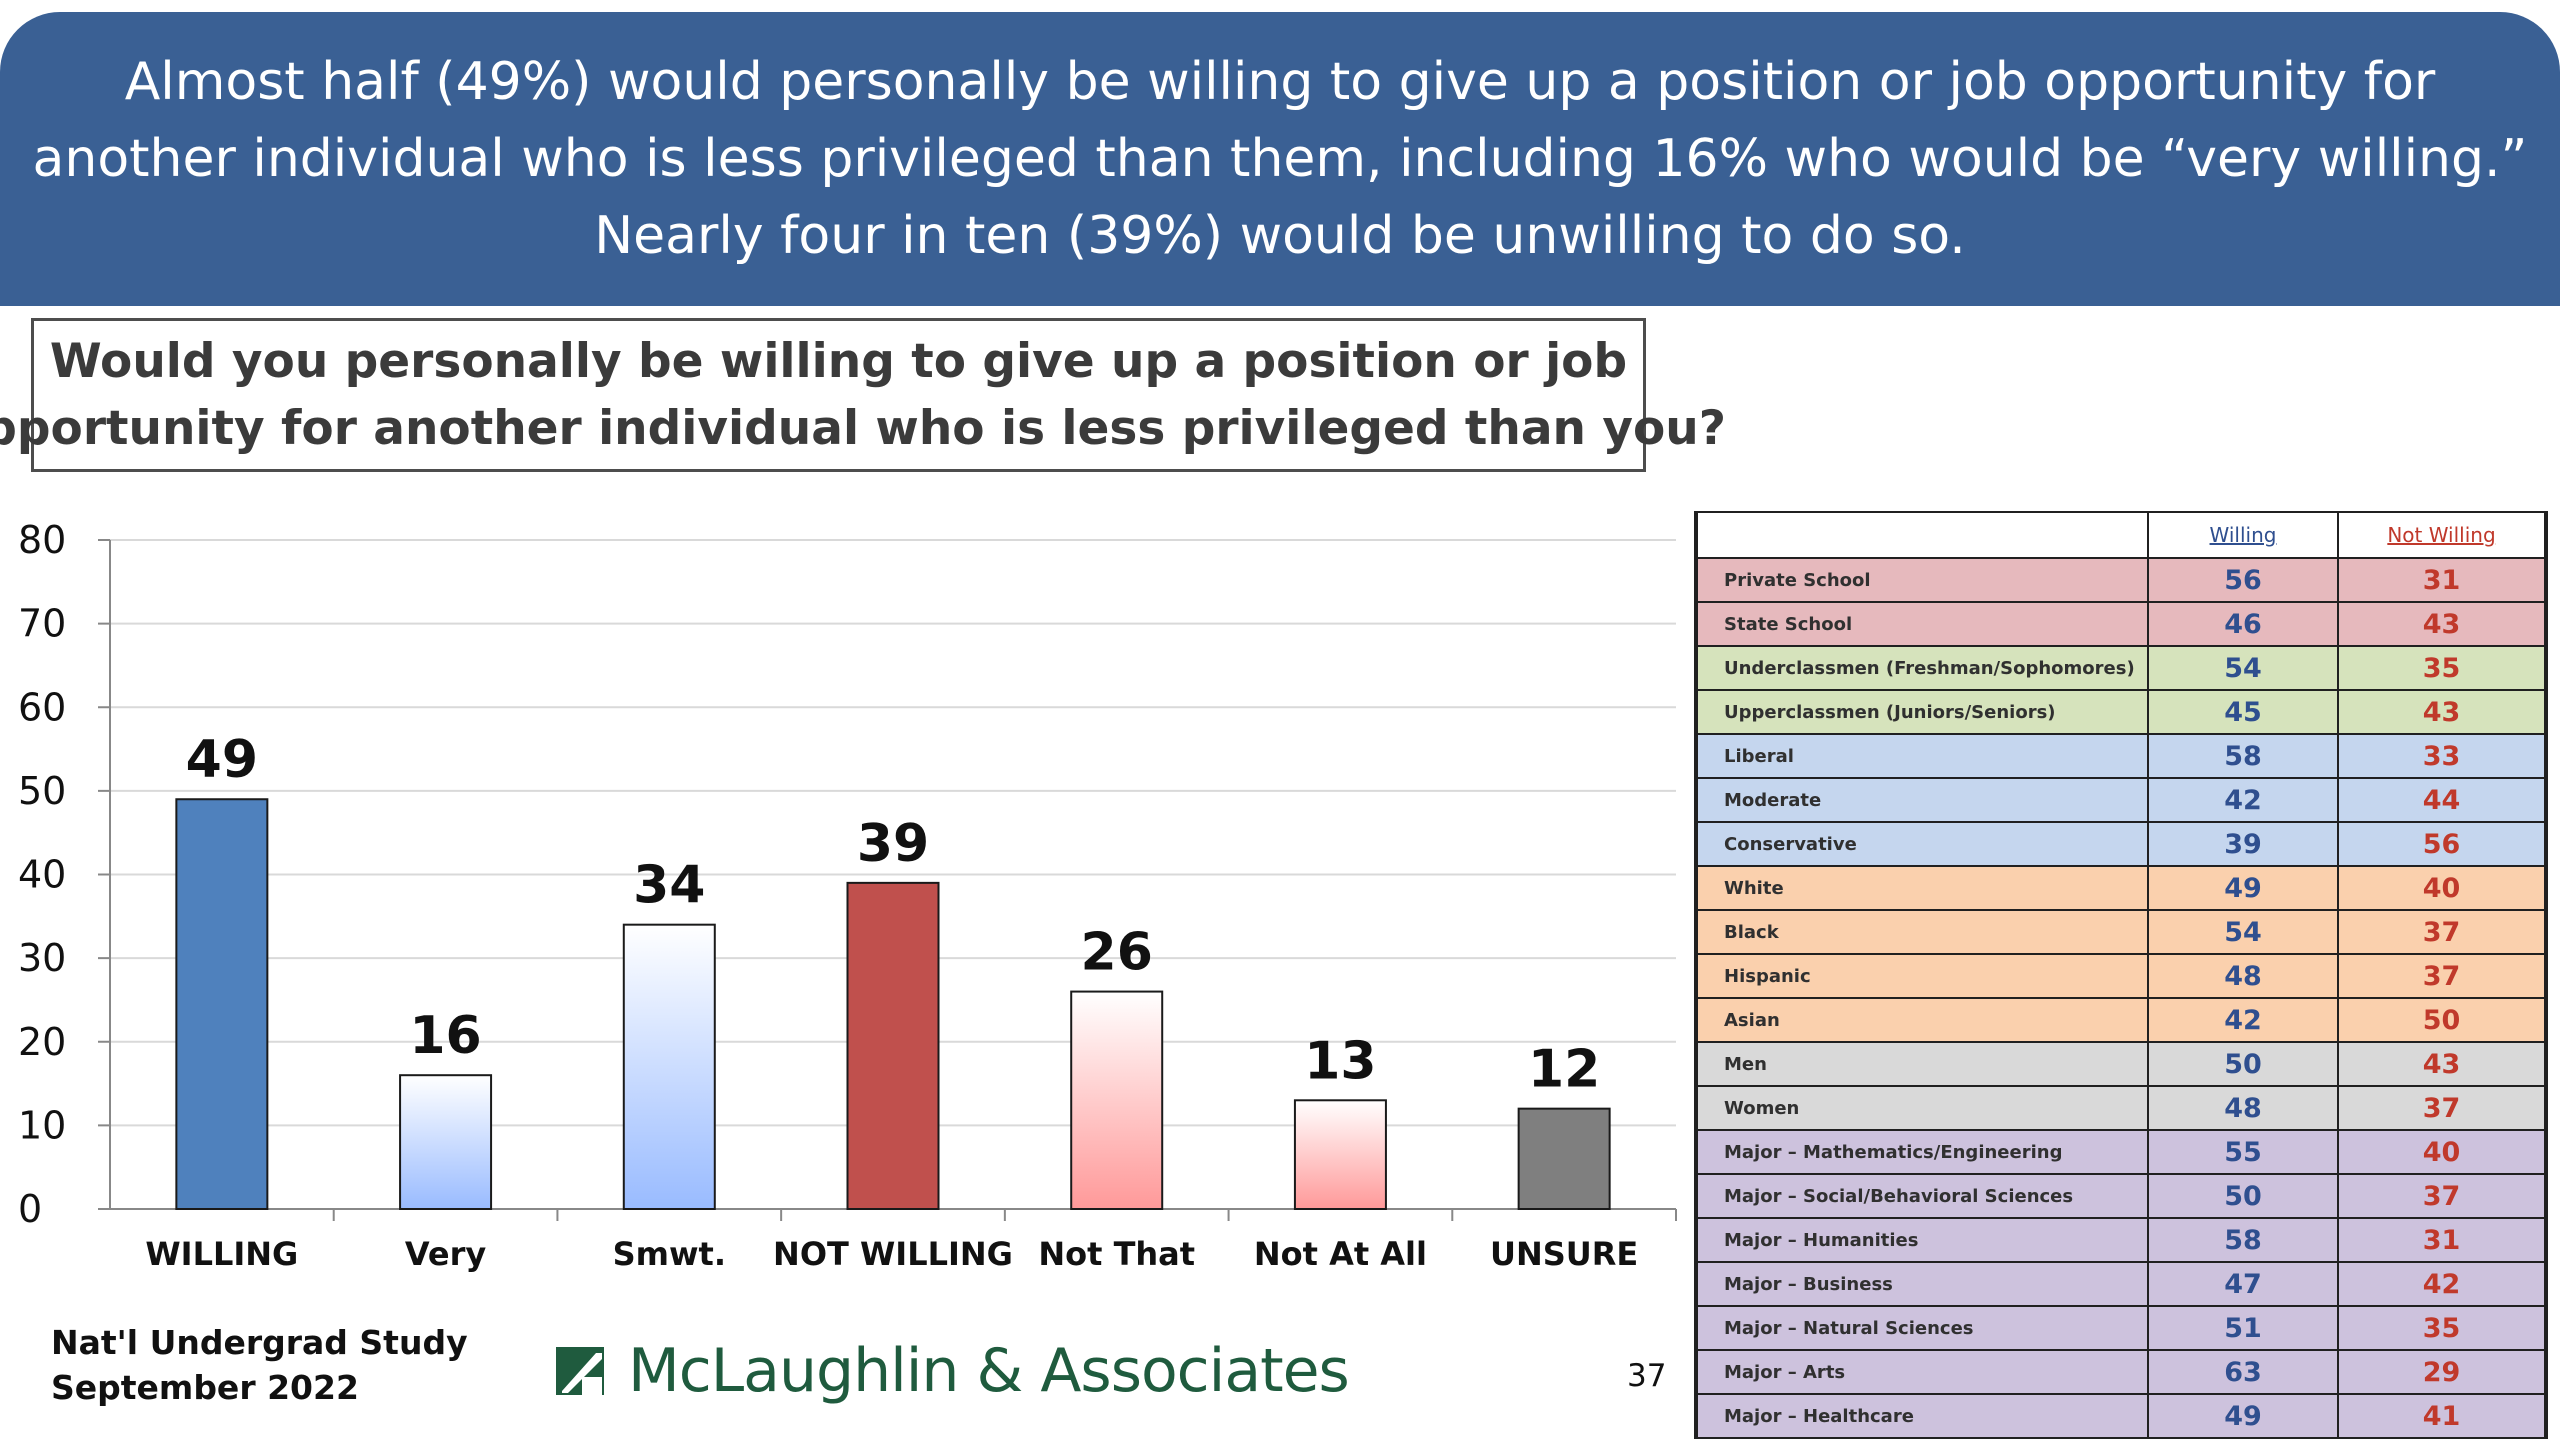  Describe the element at coordinates (2243, 844) in the screenshot. I see `willing-value: 39` at that location.